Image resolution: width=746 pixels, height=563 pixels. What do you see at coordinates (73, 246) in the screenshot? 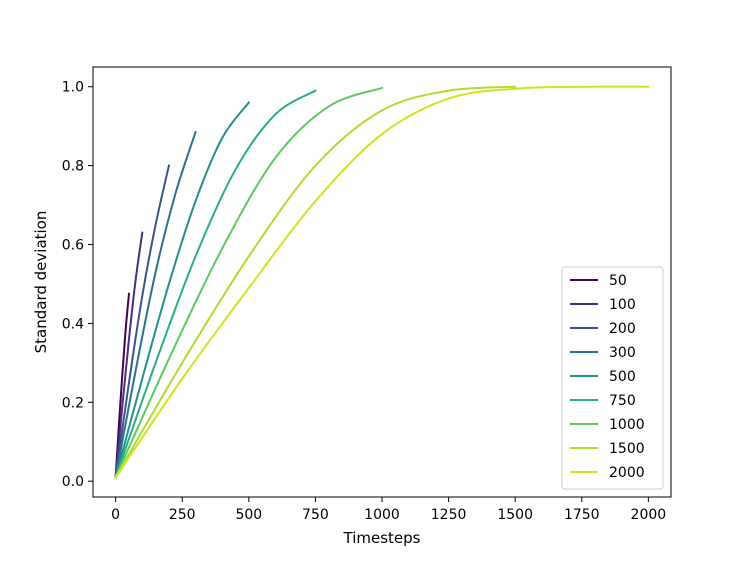
I see `y-tick-label: 0.6` at bounding box center [73, 246].